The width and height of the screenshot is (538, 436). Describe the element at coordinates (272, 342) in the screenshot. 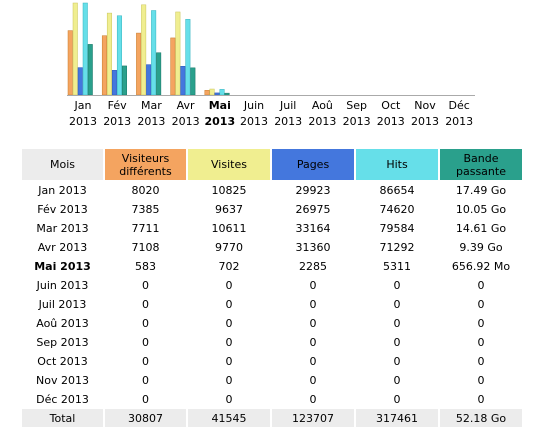

I see `table-row: Sep 2013 0 0 0 0 0` at that location.